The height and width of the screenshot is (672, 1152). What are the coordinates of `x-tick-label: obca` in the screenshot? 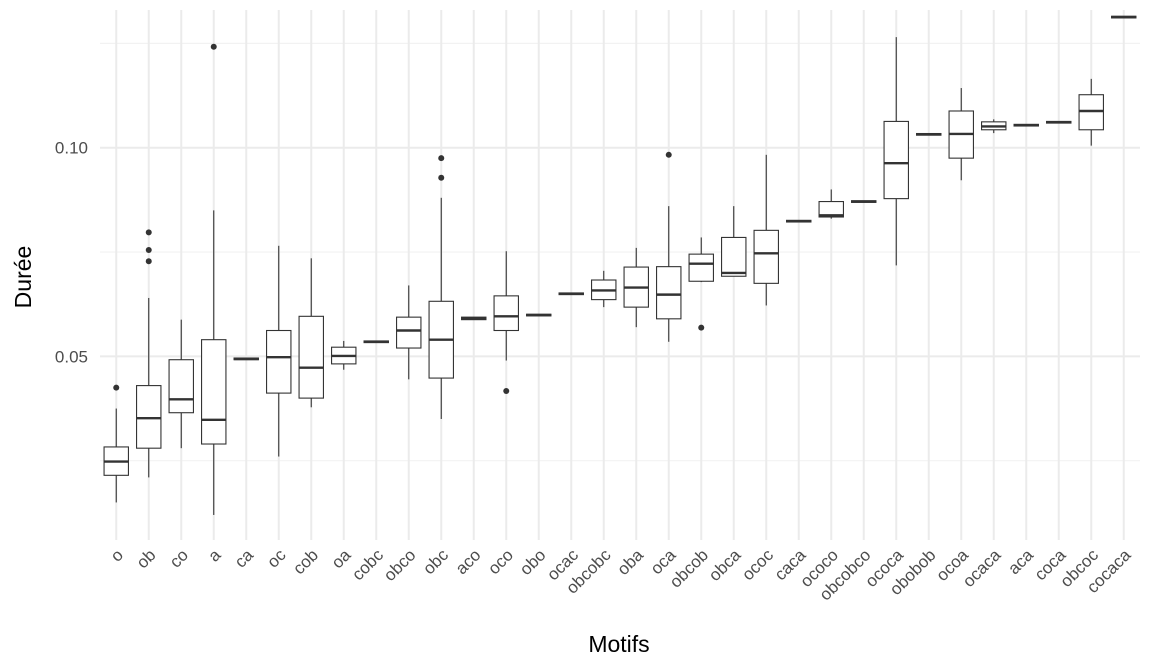 It's located at (725, 565).